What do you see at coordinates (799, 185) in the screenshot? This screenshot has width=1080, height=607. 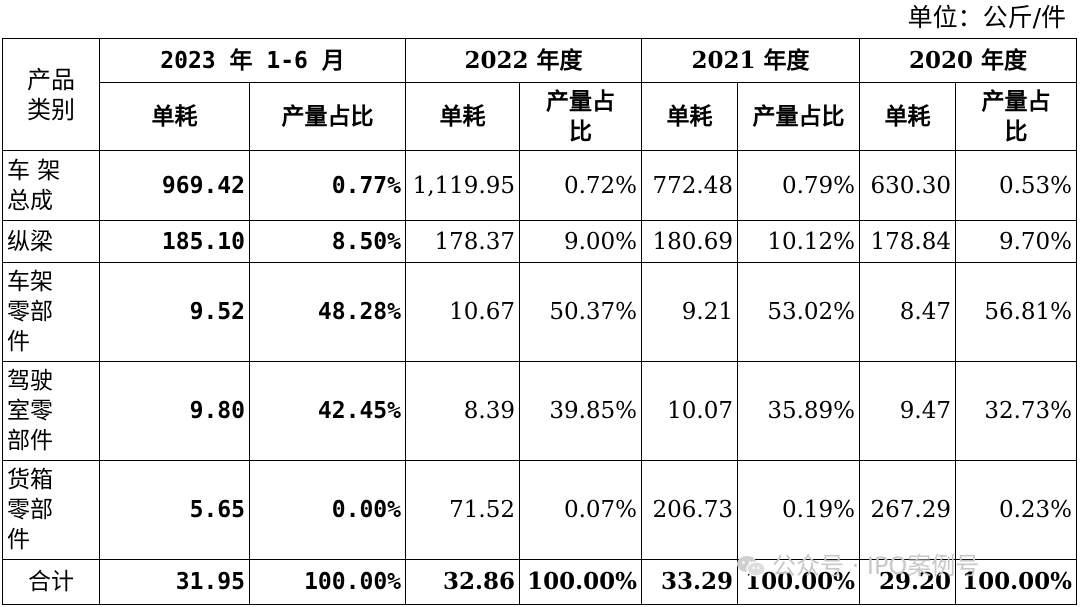 I see `cell-value: 0.79%` at bounding box center [799, 185].